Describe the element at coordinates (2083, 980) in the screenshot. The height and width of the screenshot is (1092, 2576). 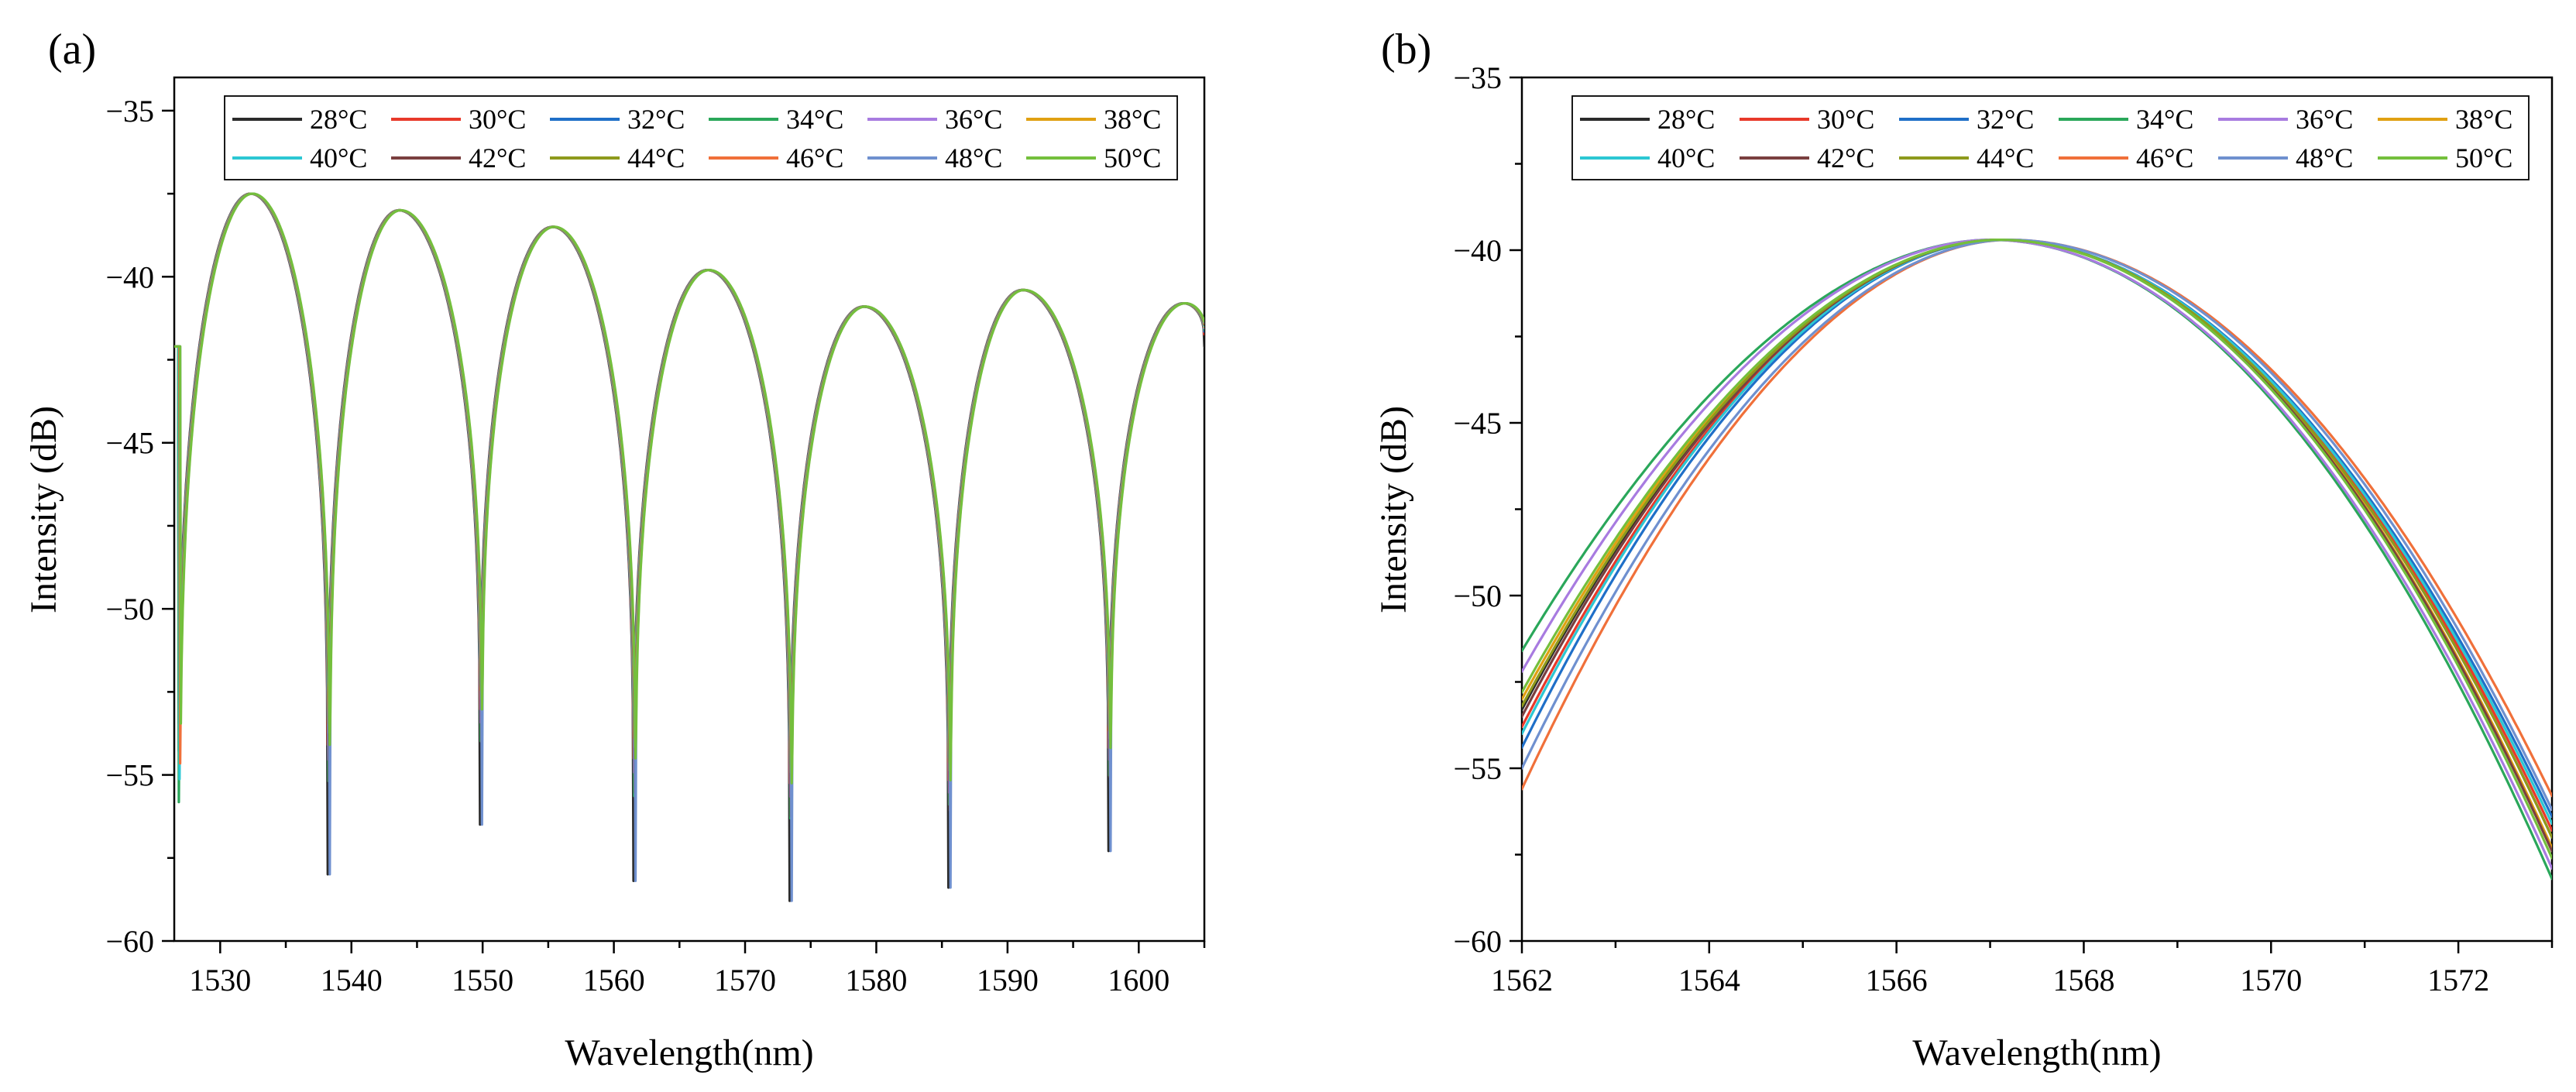
I see `x-tick-label: 1568` at that location.